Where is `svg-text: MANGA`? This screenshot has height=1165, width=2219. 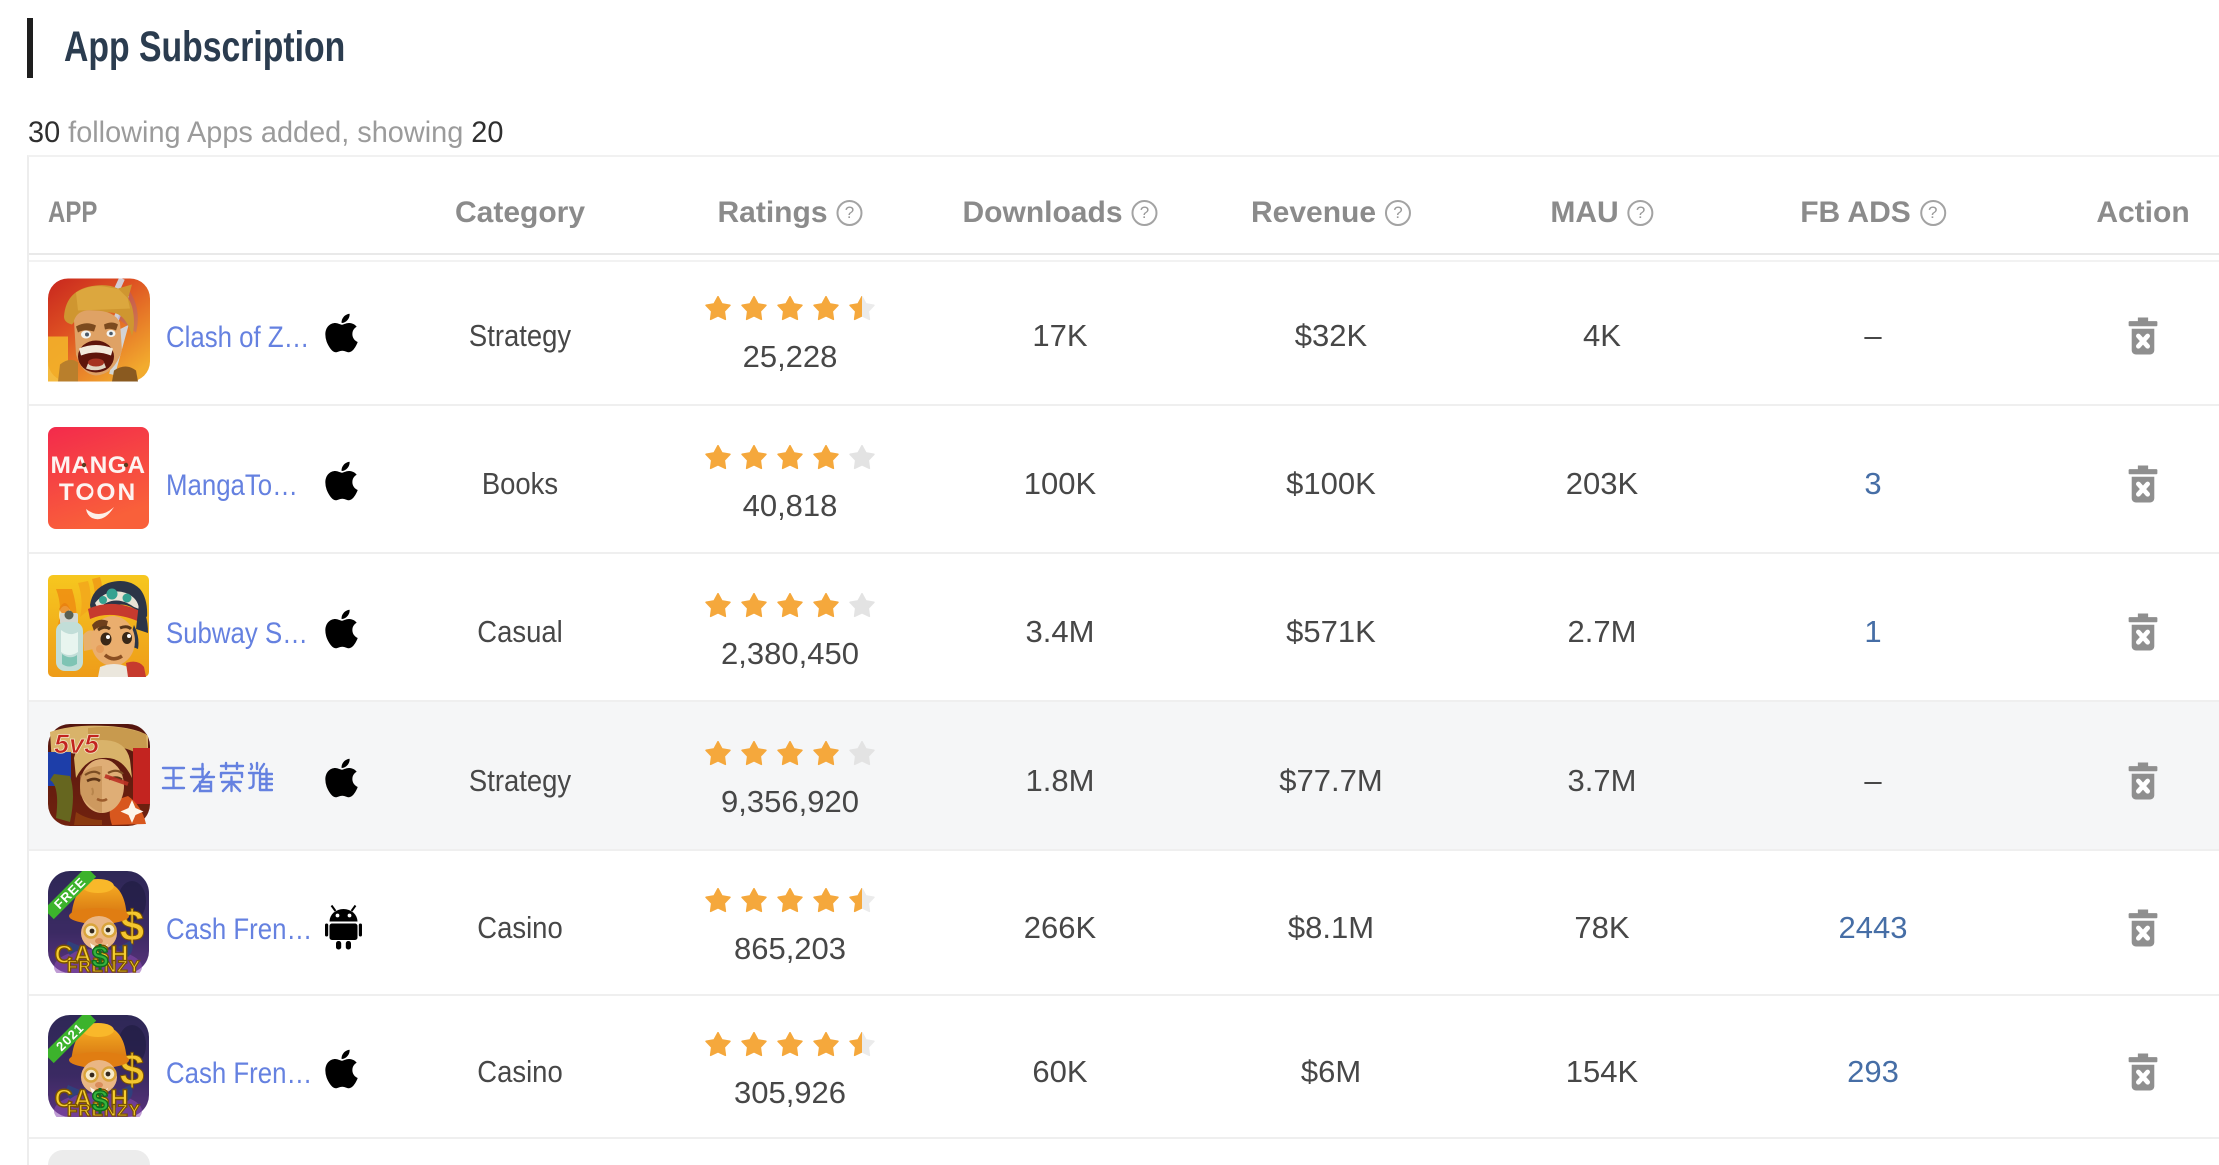 svg-text: MANGA is located at coordinates (97, 465).